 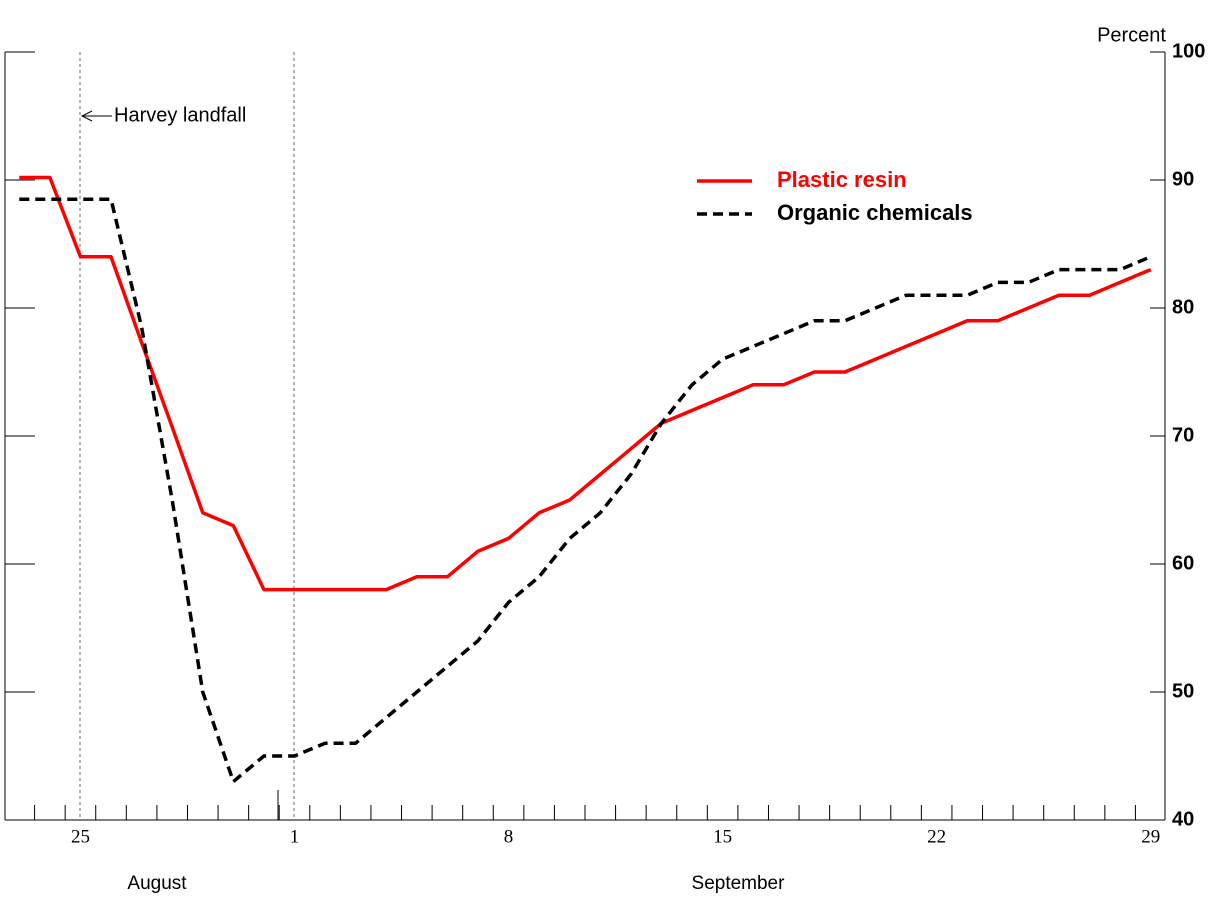 I want to click on x-tick-label: 25, so click(x=80, y=836).